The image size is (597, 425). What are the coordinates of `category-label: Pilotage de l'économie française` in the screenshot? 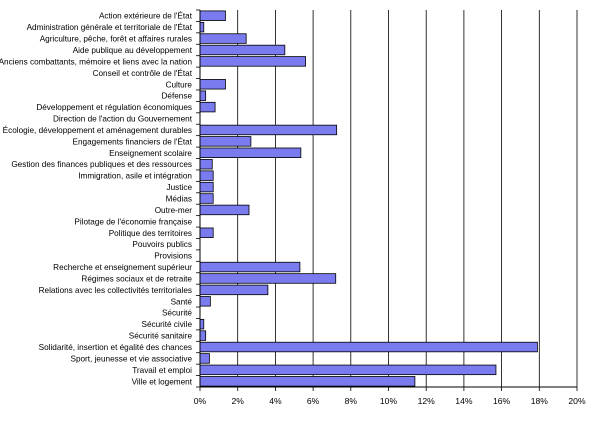 It's located at (133, 221).